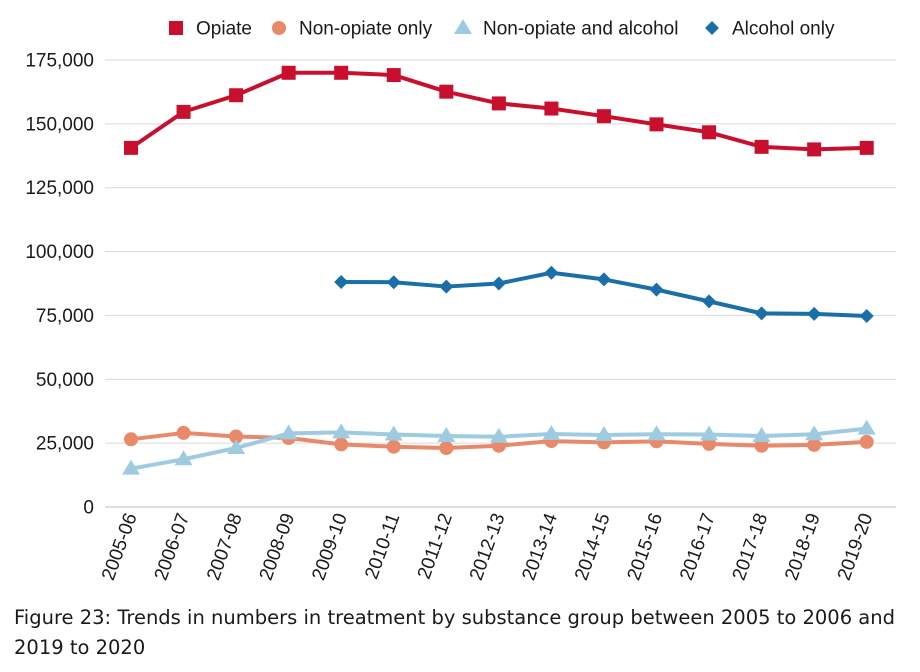 This screenshot has width=920, height=672. I want to click on x-tick-label: 2019-20, so click(856, 547).